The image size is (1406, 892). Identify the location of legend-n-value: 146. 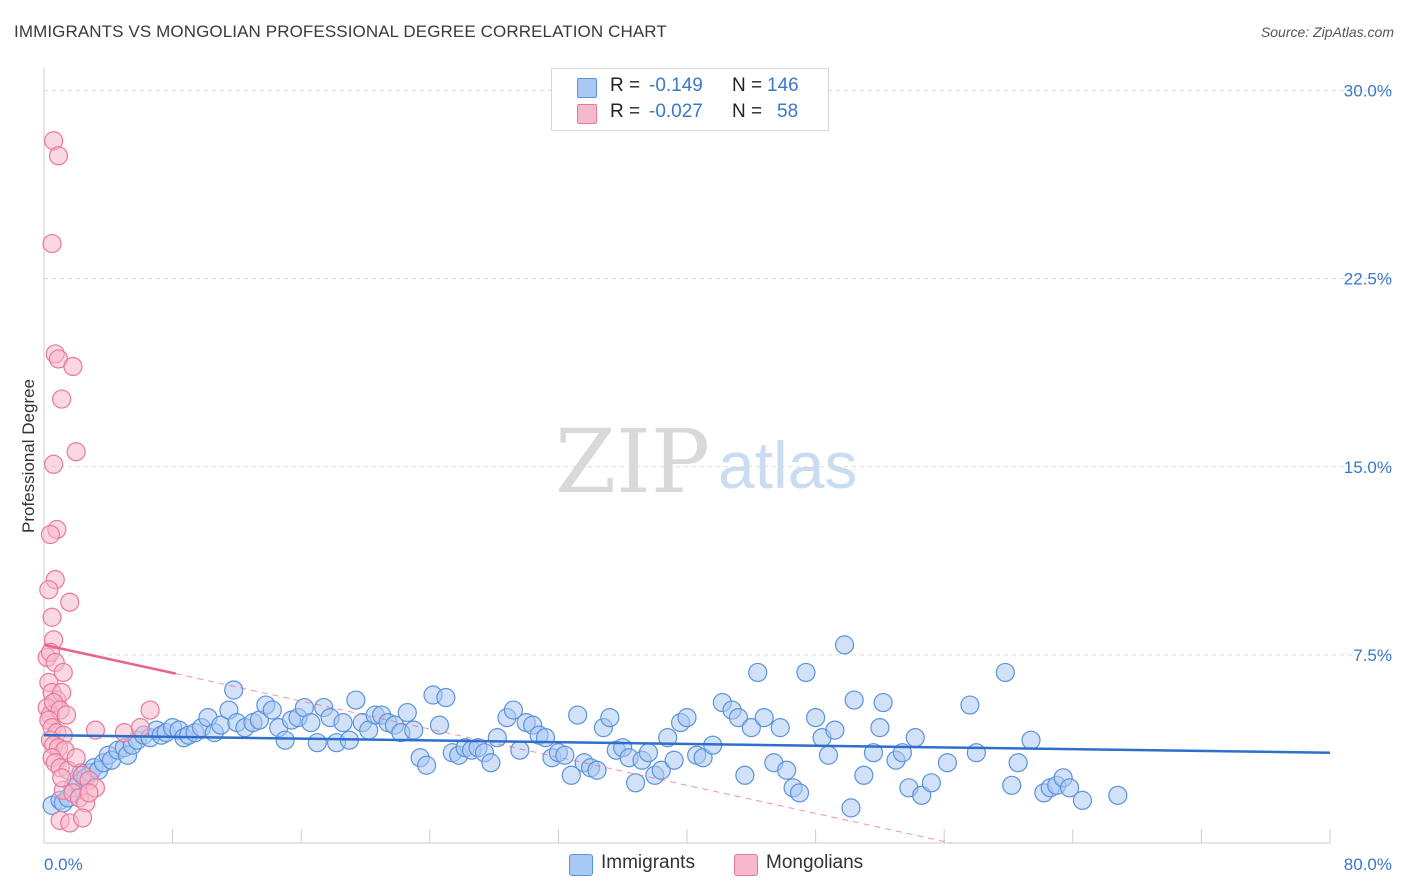
(783, 85).